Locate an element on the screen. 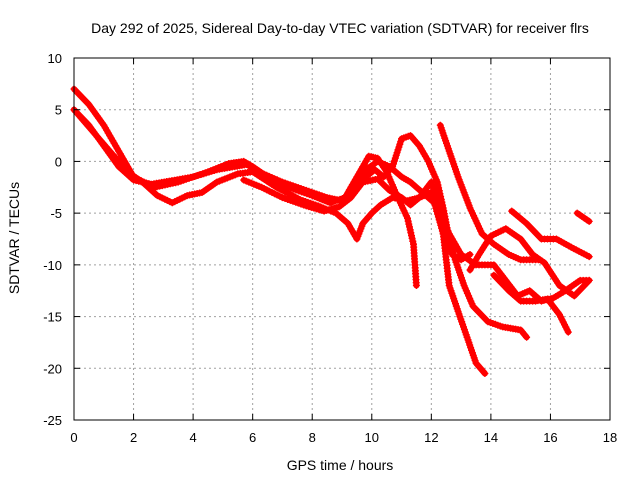 The width and height of the screenshot is (640, 480). series-prn-j is located at coordinates (583, 217).